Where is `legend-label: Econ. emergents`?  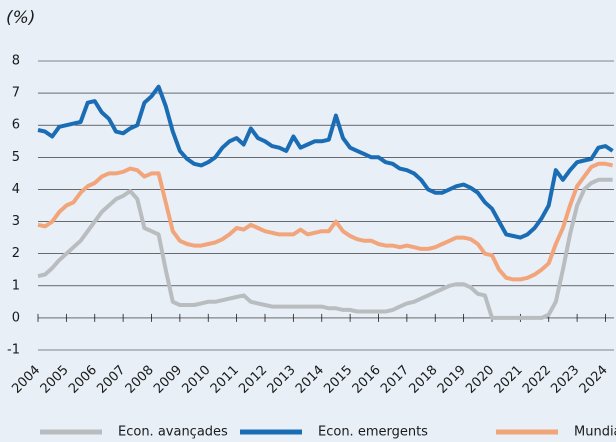
legend-label: Econ. emergents is located at coordinates (373, 432).